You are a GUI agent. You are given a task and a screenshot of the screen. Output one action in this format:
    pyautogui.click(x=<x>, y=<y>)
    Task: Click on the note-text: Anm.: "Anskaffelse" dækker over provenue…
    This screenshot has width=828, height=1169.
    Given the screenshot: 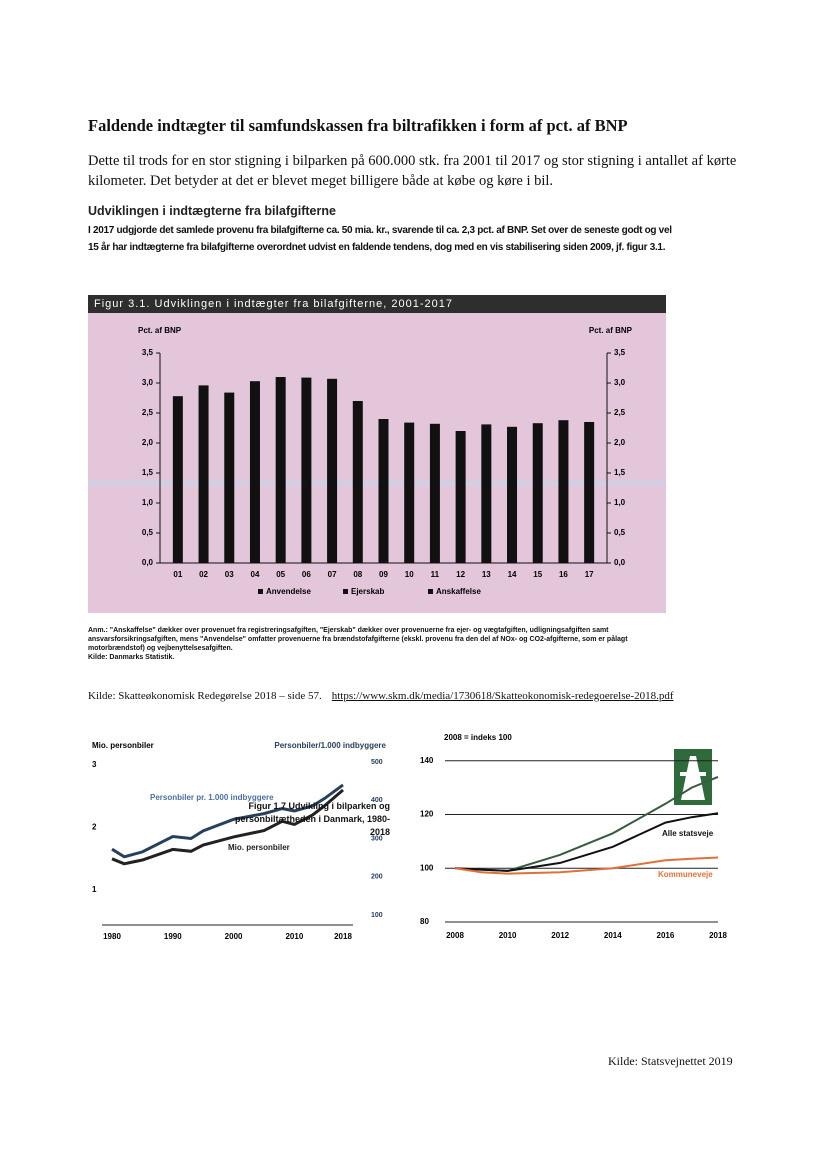 What is the action you would take?
    pyautogui.click(x=358, y=639)
    